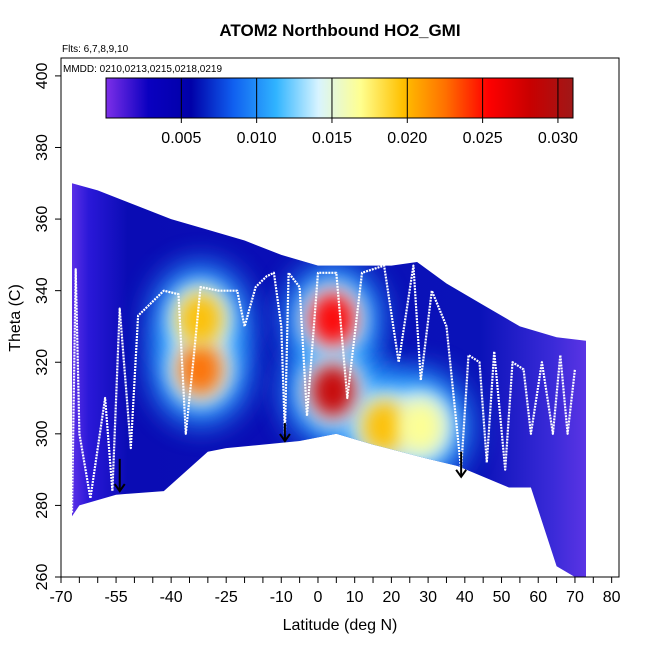 The width and height of the screenshot is (650, 650). I want to click on dates-note: MMDD: 0210,0213,0215,0218,0219, so click(142, 69).